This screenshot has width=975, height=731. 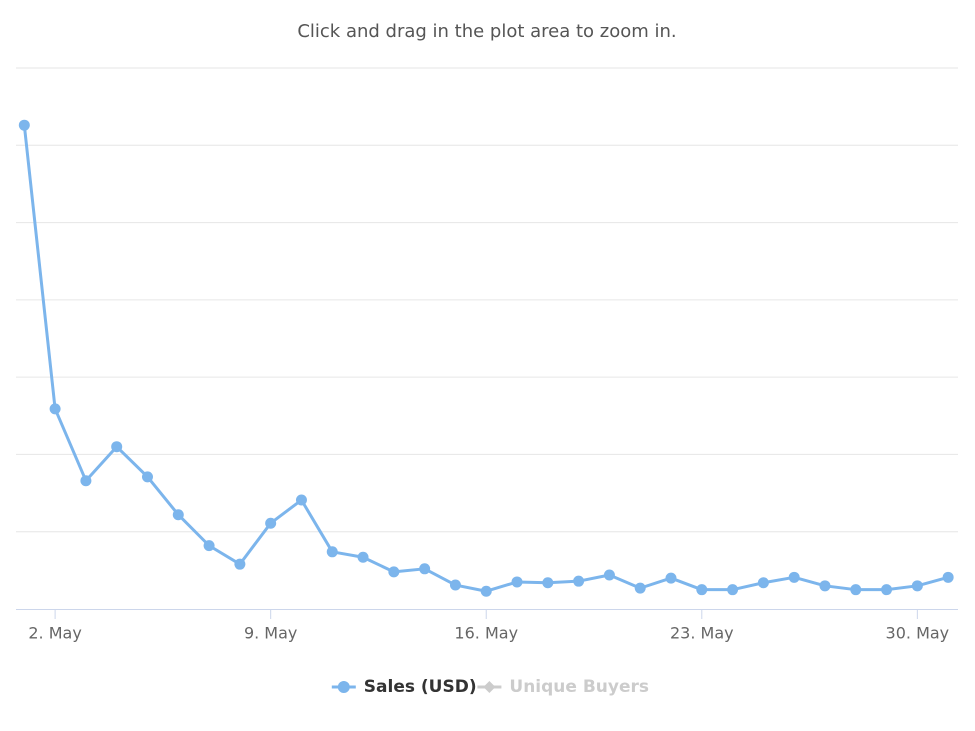 I want to click on x-tick-label: 9. May, so click(x=270, y=633).